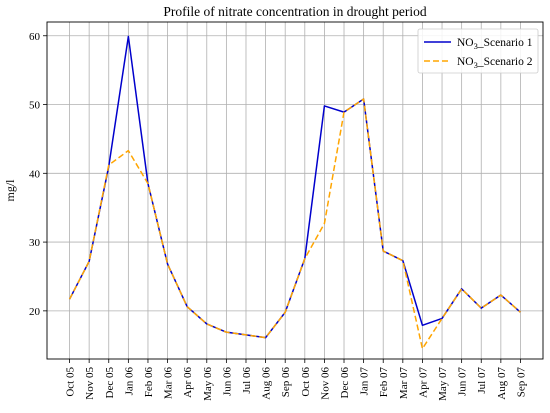 The image size is (550, 413). Describe the element at coordinates (384, 382) in the screenshot. I see `x-tick-label: Feb 07` at that location.